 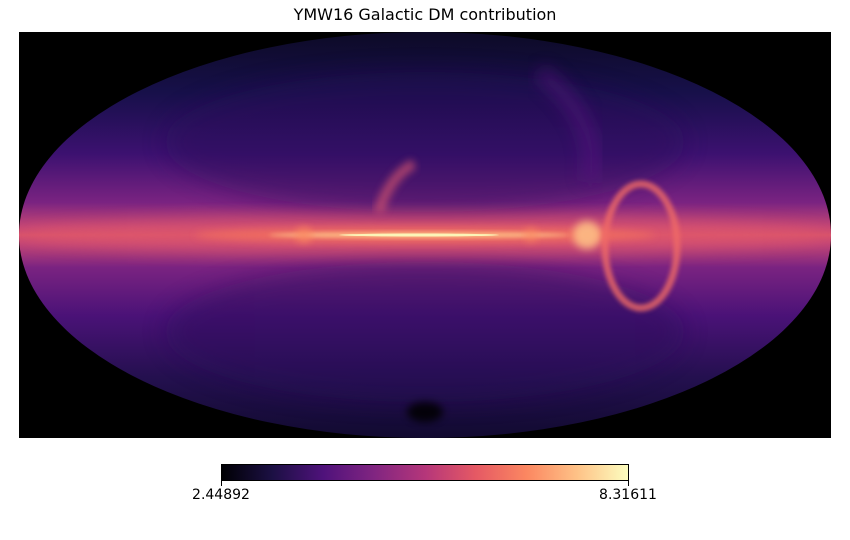 I want to click on bright-region, so click(x=587, y=235).